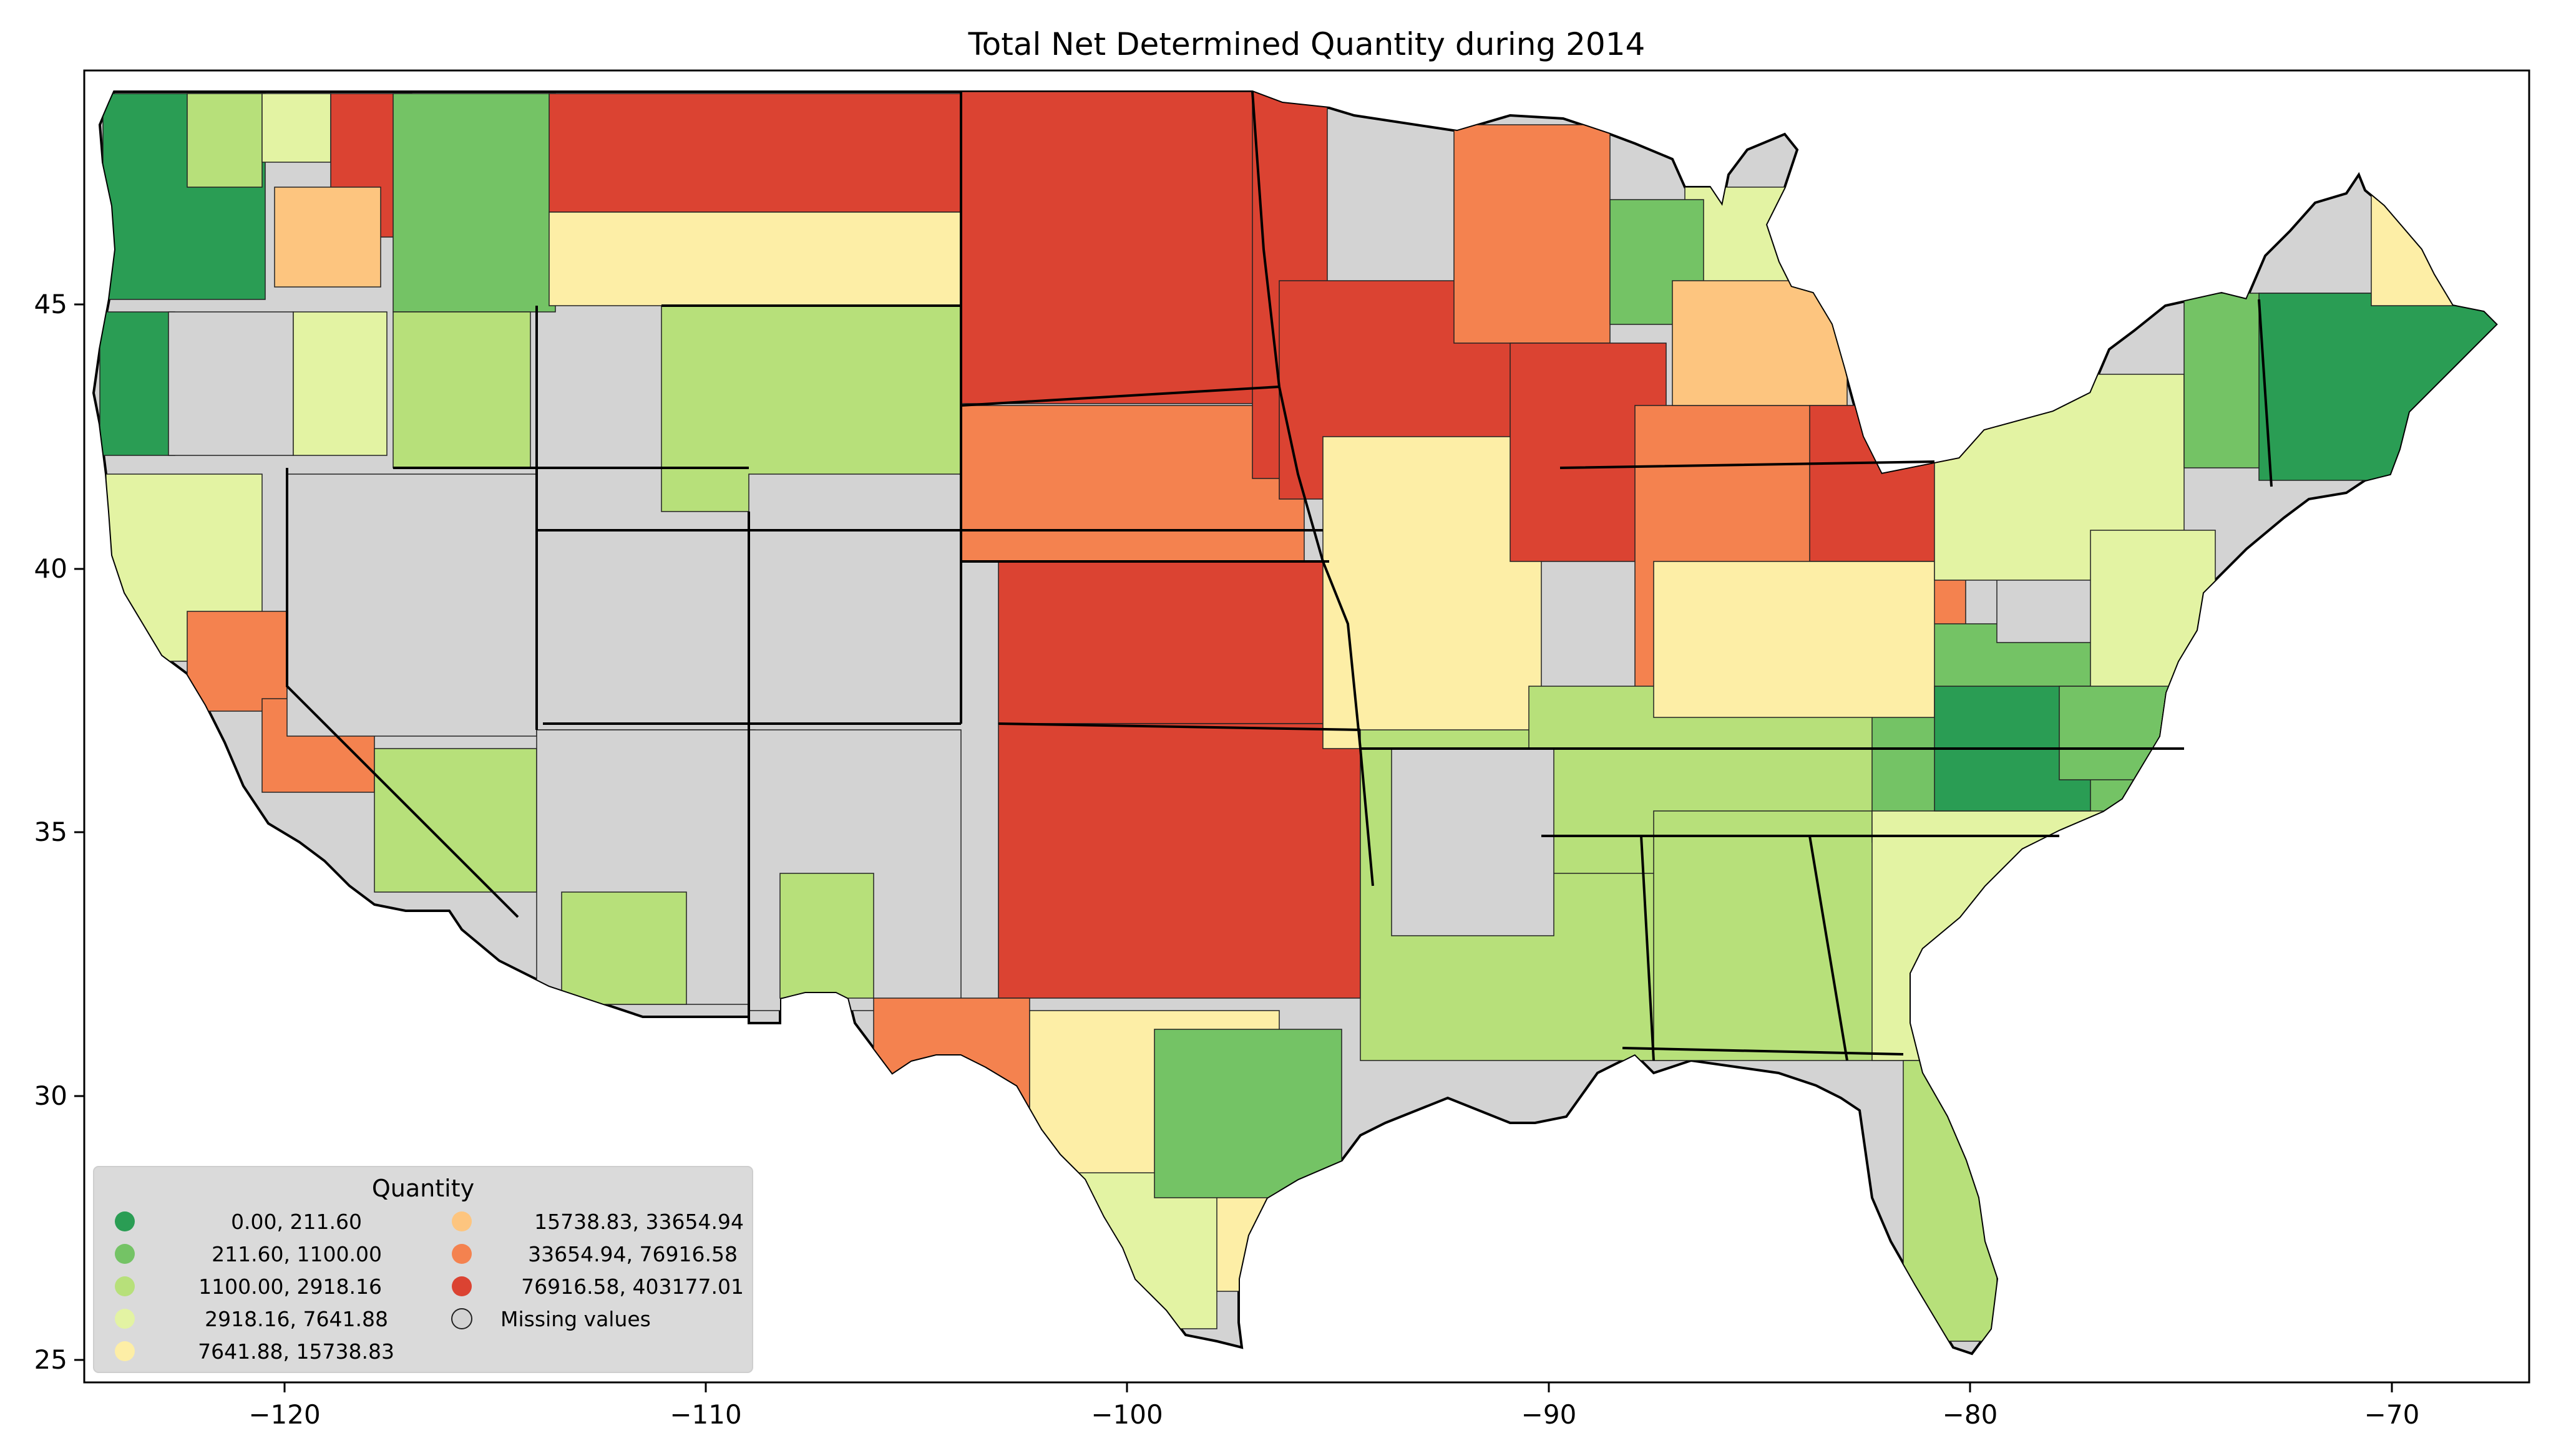 The image size is (2556, 1456). What do you see at coordinates (1334, 1406) in the screenshot?
I see `x-axis: −120 −110 −100 −90 −80 −70` at bounding box center [1334, 1406].